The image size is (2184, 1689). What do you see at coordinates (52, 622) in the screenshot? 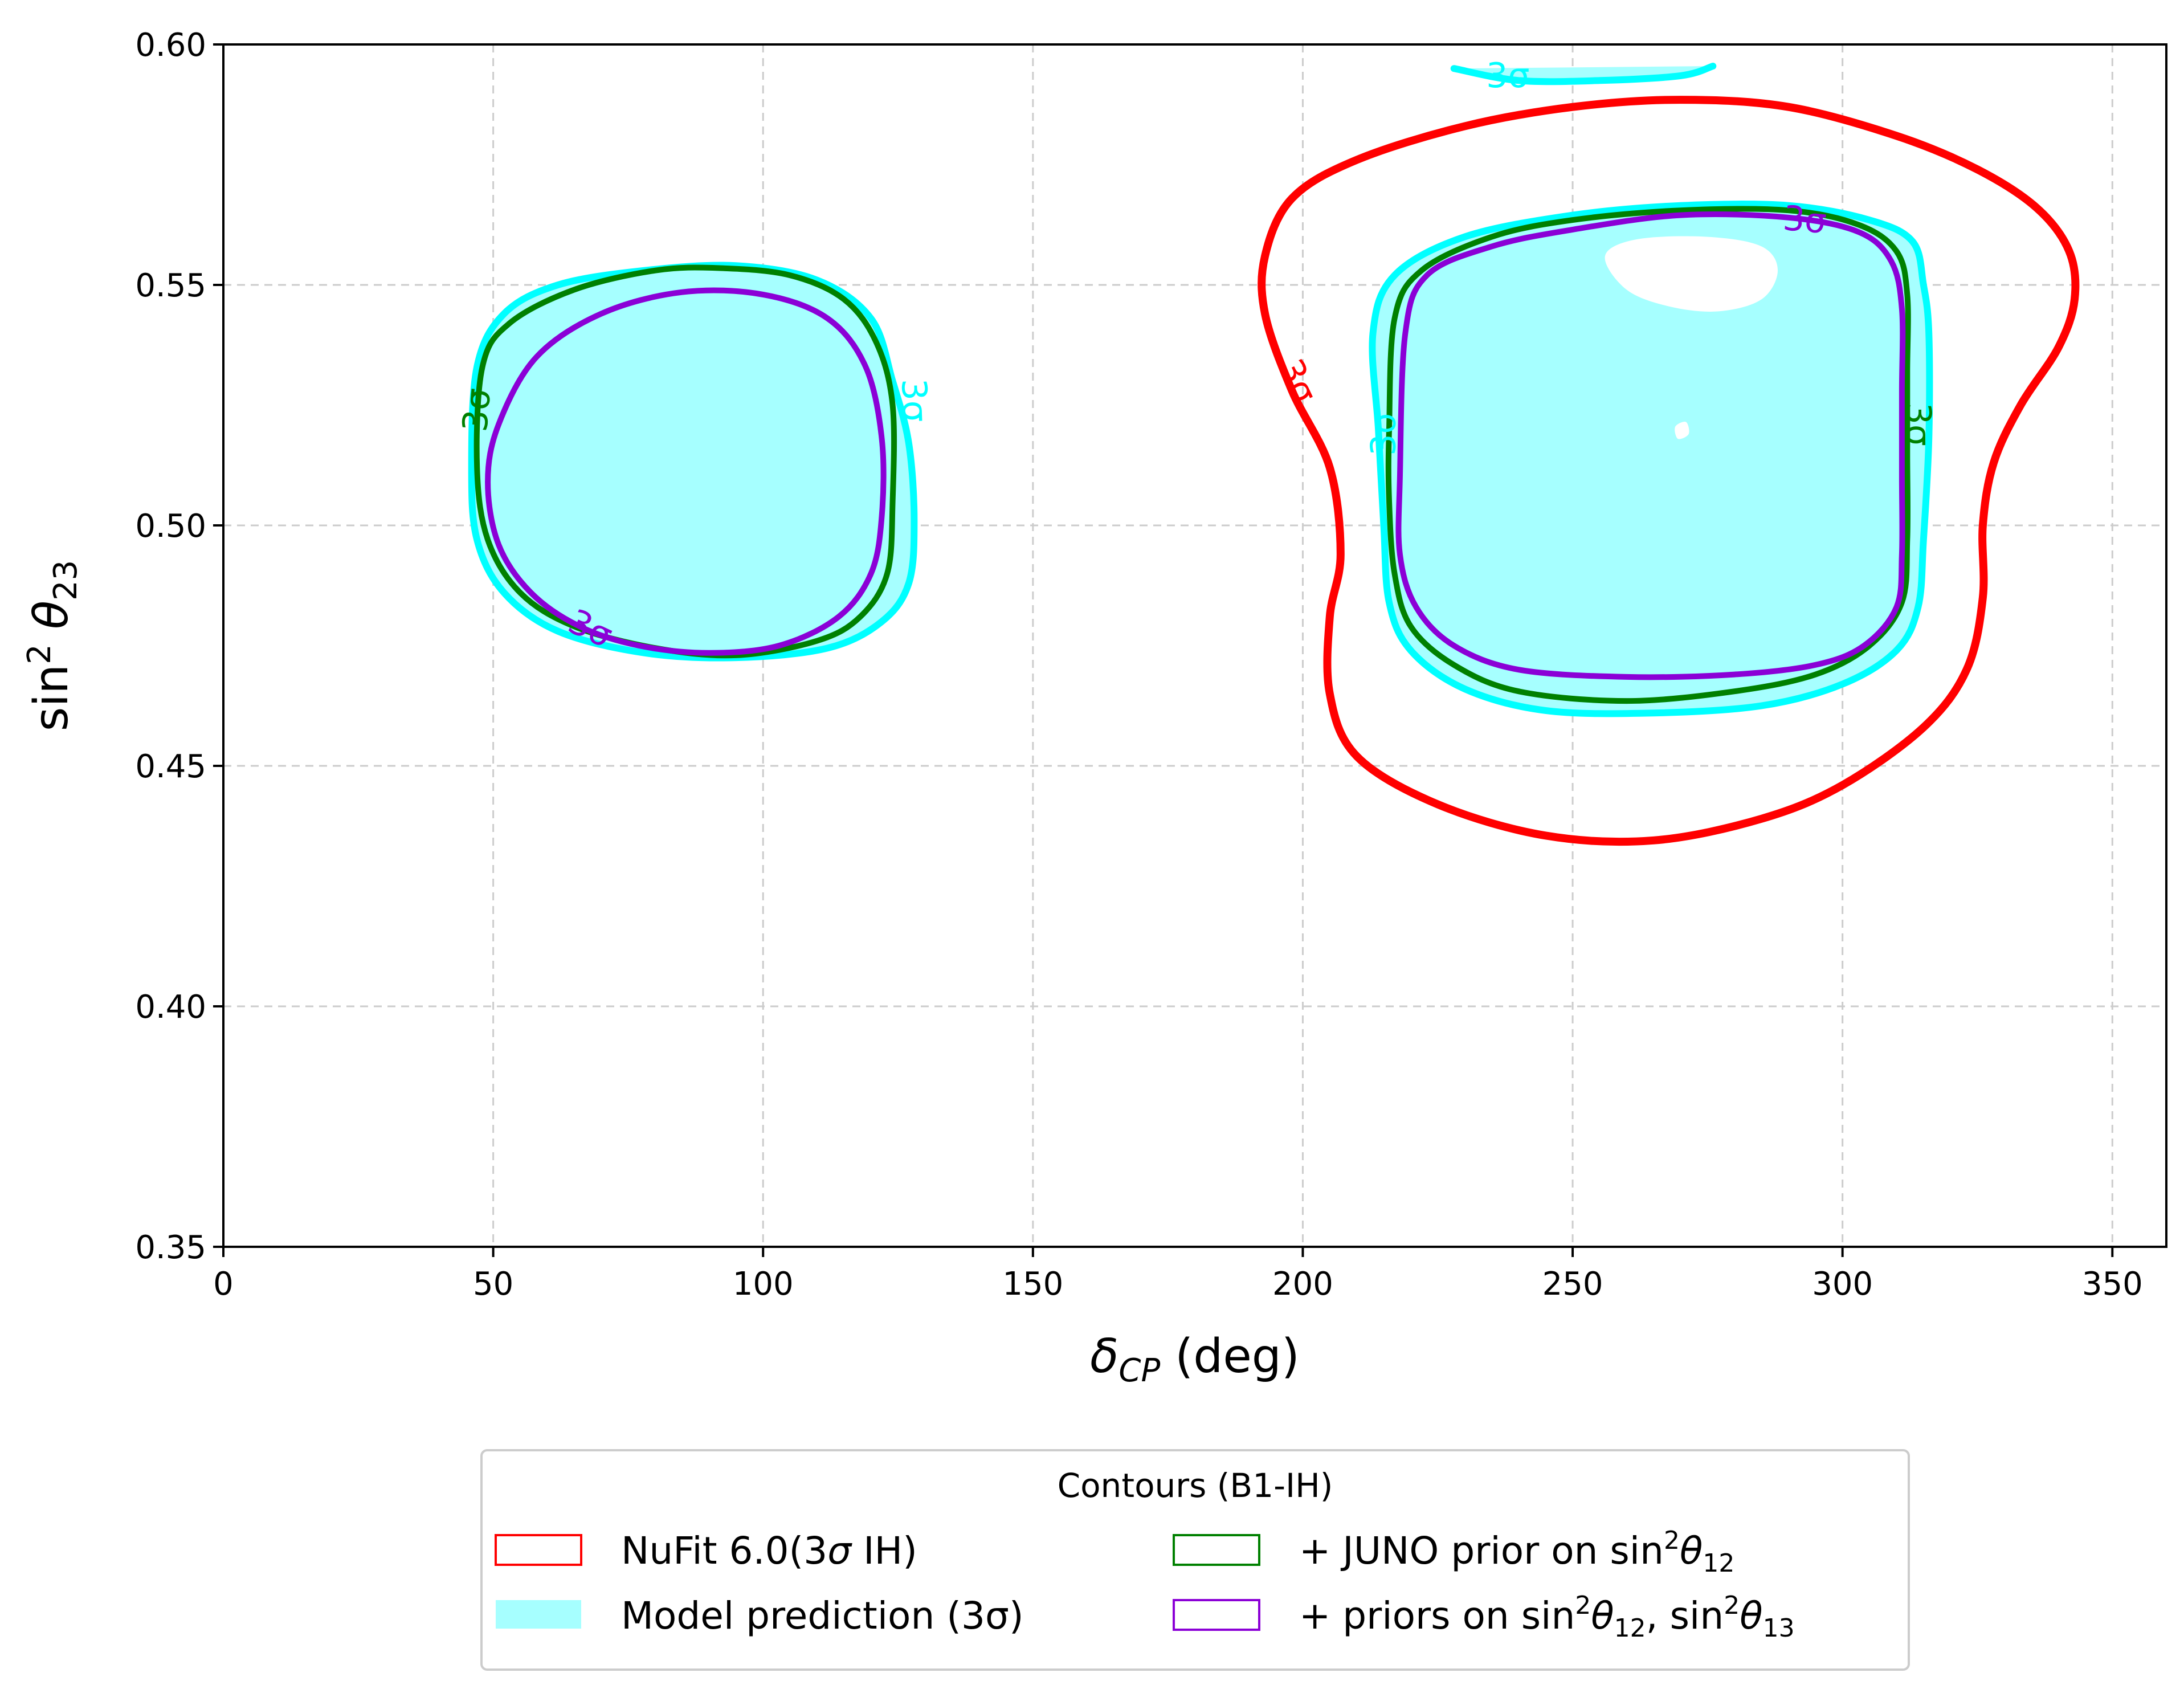
I see `y-axis-label-theta: θ` at bounding box center [52, 622].